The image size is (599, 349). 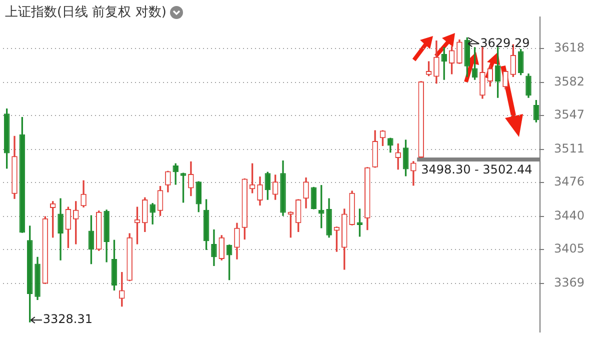 What do you see at coordinates (569, 215) in the screenshot?
I see `y-tick-label: 3440` at bounding box center [569, 215].